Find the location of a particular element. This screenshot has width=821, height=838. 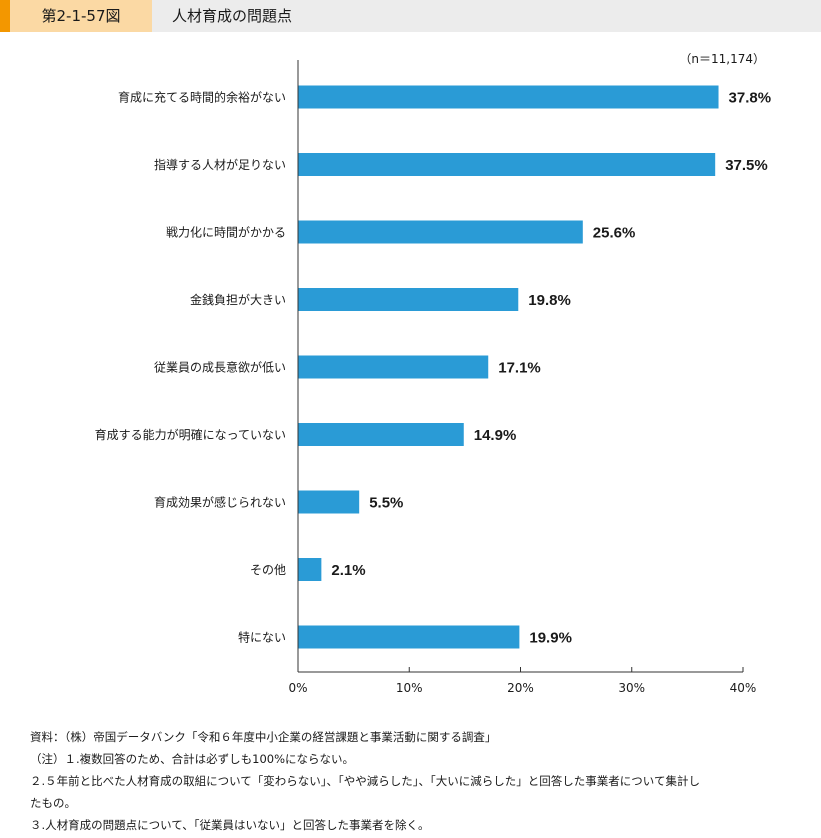

figure-header: 第2-1-57図 人材育成の問題点 is located at coordinates (410, 16).